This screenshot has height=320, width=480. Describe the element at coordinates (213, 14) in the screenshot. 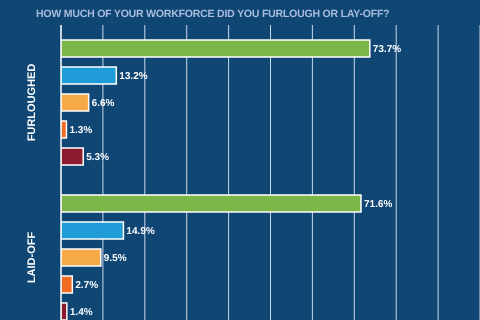

I see `chart-title: HOW MUCH OF YOUR WORKFORCE DID YOU FURLOUGH OR LAY-OFF?` at that location.